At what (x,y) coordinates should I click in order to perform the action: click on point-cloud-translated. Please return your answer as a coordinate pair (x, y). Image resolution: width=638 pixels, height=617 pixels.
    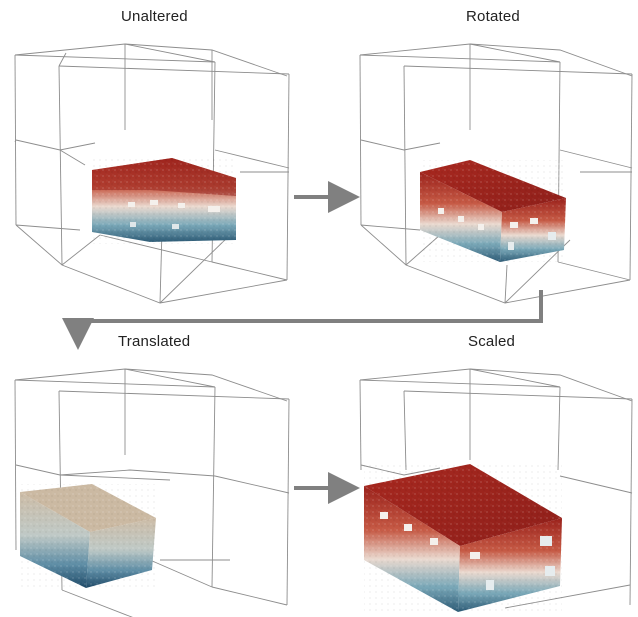
    Looking at the image, I should click on (88, 536).